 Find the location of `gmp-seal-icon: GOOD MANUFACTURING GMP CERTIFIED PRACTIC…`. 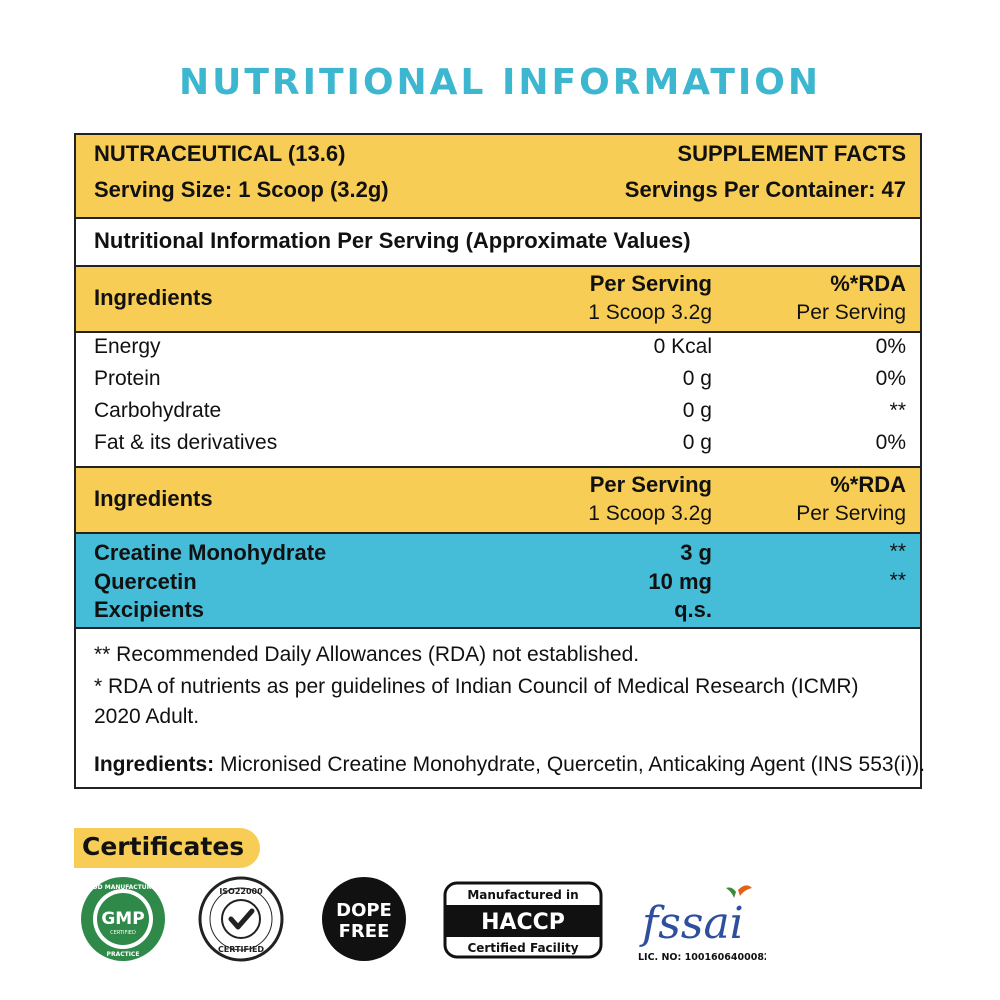

gmp-seal-icon: GOOD MANUFACTURING GMP CERTIFIED PRACTIC… is located at coordinates (123, 919).